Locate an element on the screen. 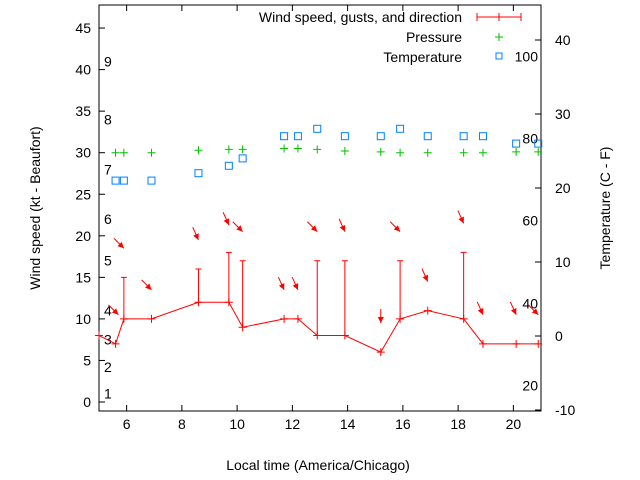  y2-tick-label: -10 is located at coordinates (565, 410).